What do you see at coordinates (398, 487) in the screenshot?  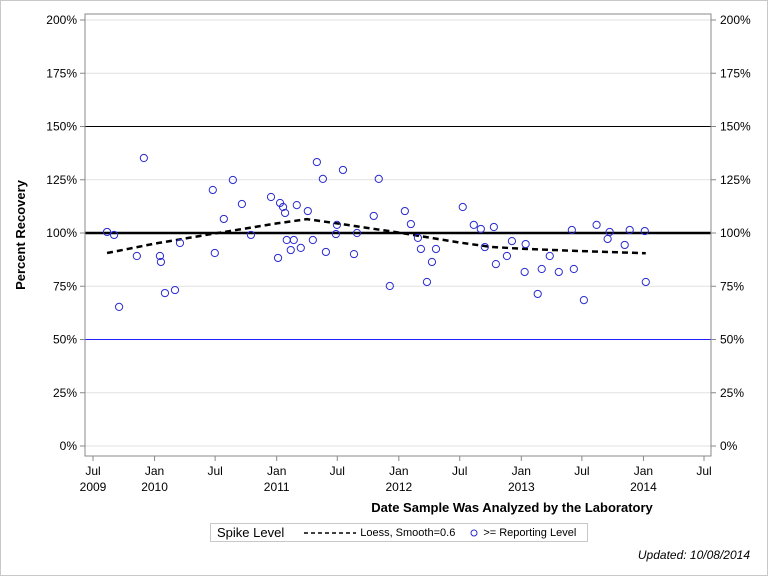 I see `x-tick-year: 2012` at bounding box center [398, 487].